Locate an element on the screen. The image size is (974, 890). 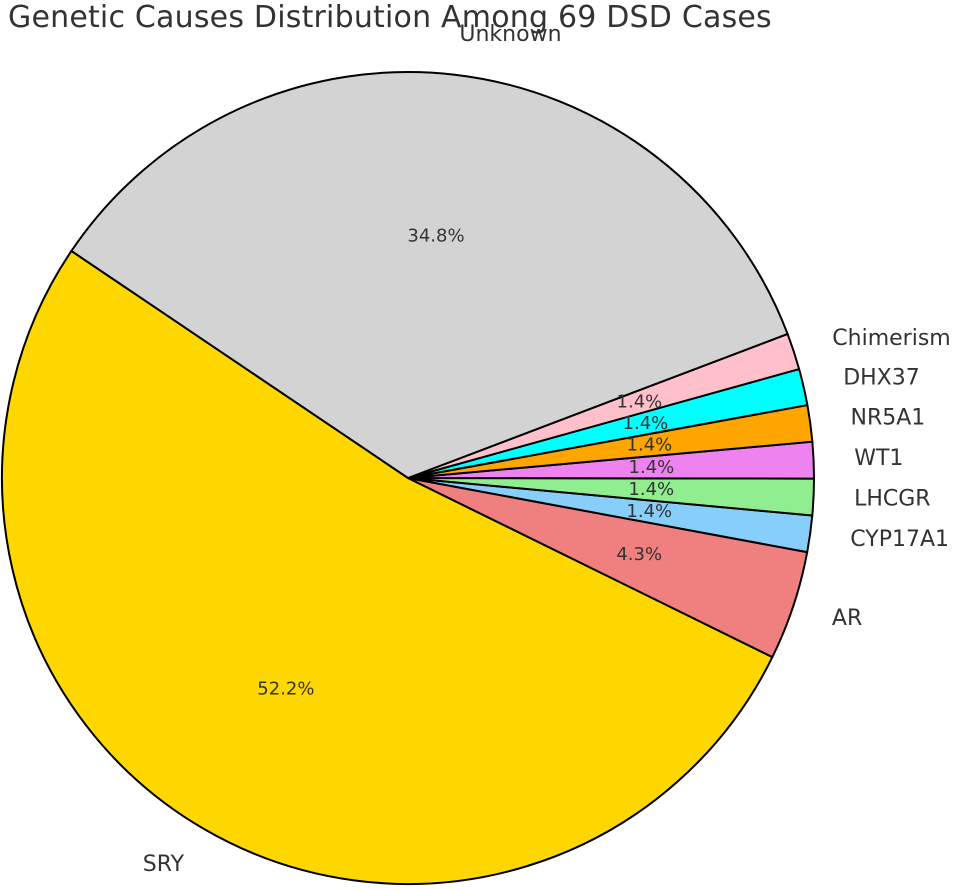
slice-percent-cyp17a1: 1.4% is located at coordinates (649, 511).